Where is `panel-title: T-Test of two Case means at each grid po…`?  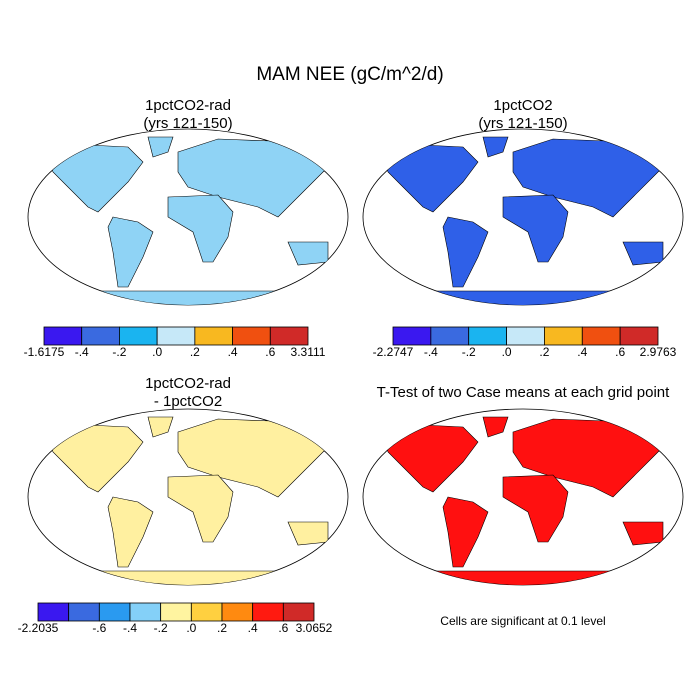
panel-title: T-Test of two Case means at each grid po… is located at coordinates (523, 392).